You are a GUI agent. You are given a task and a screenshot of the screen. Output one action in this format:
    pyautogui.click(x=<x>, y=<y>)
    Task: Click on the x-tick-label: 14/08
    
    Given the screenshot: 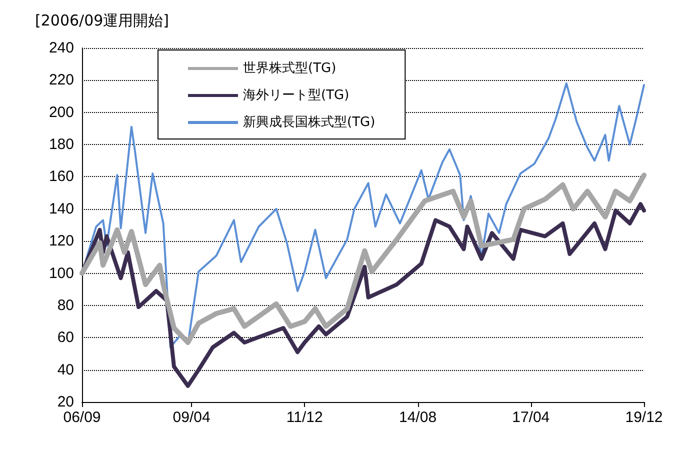 What is the action you would take?
    pyautogui.click(x=417, y=417)
    